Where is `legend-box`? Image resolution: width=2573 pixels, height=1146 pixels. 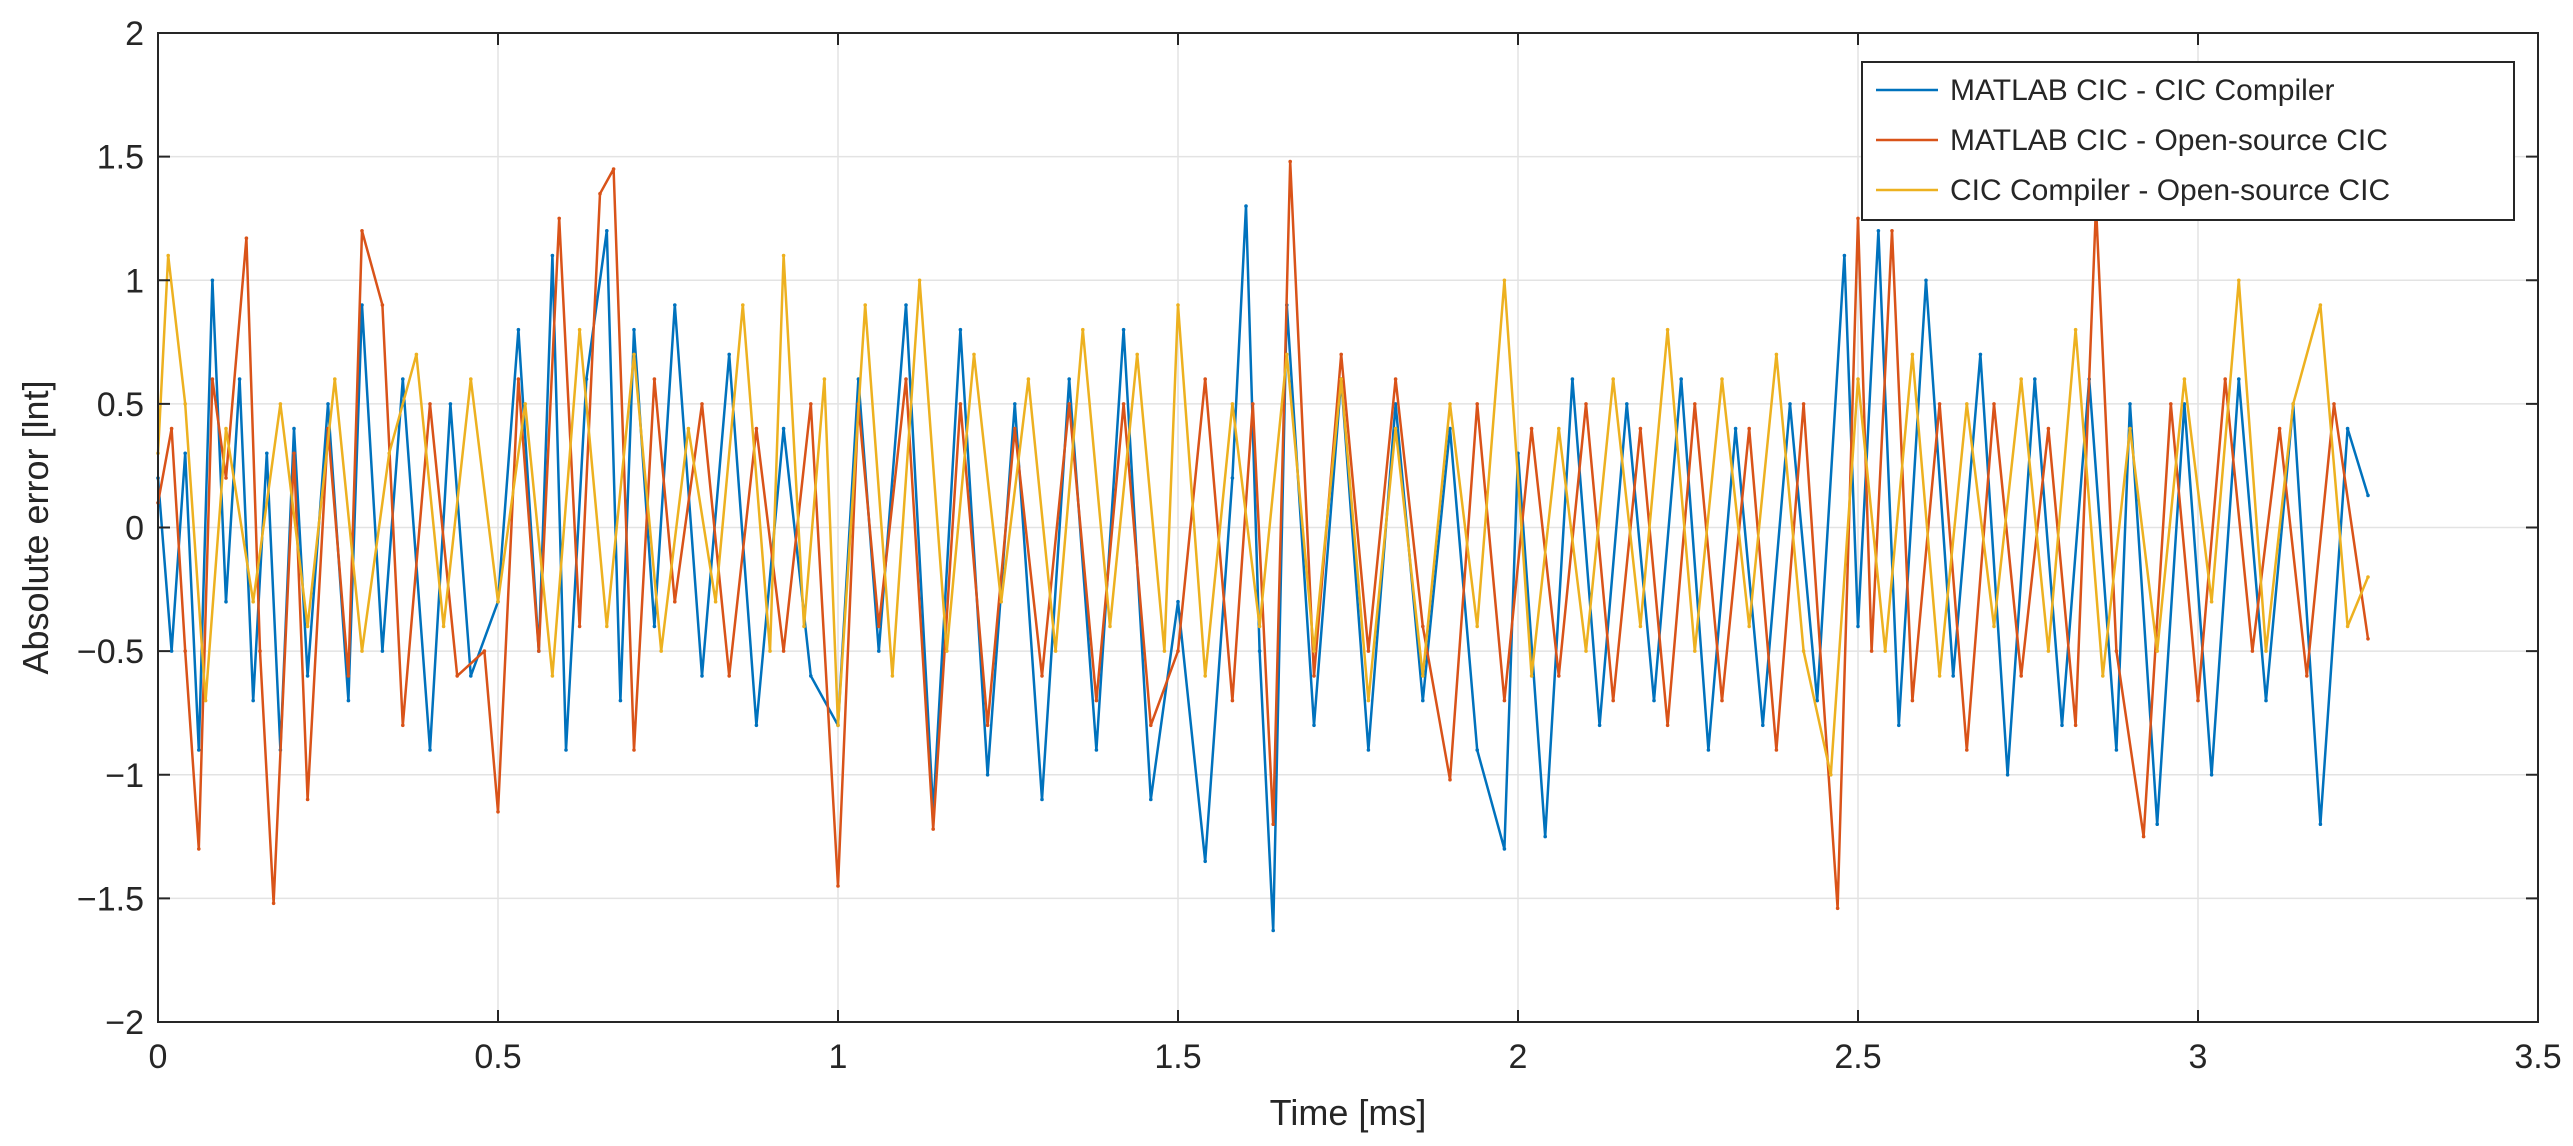 legend-box is located at coordinates (2188, 141).